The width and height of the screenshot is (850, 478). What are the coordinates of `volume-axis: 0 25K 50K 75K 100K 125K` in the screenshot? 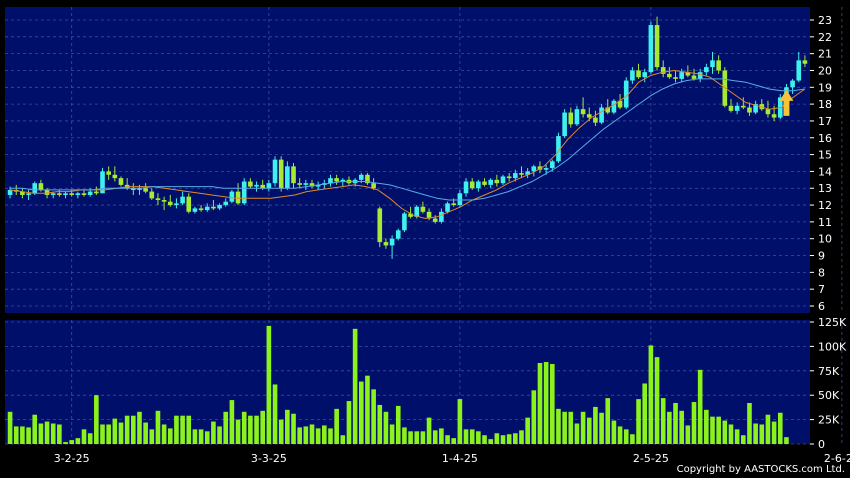 It's located at (828, 383).